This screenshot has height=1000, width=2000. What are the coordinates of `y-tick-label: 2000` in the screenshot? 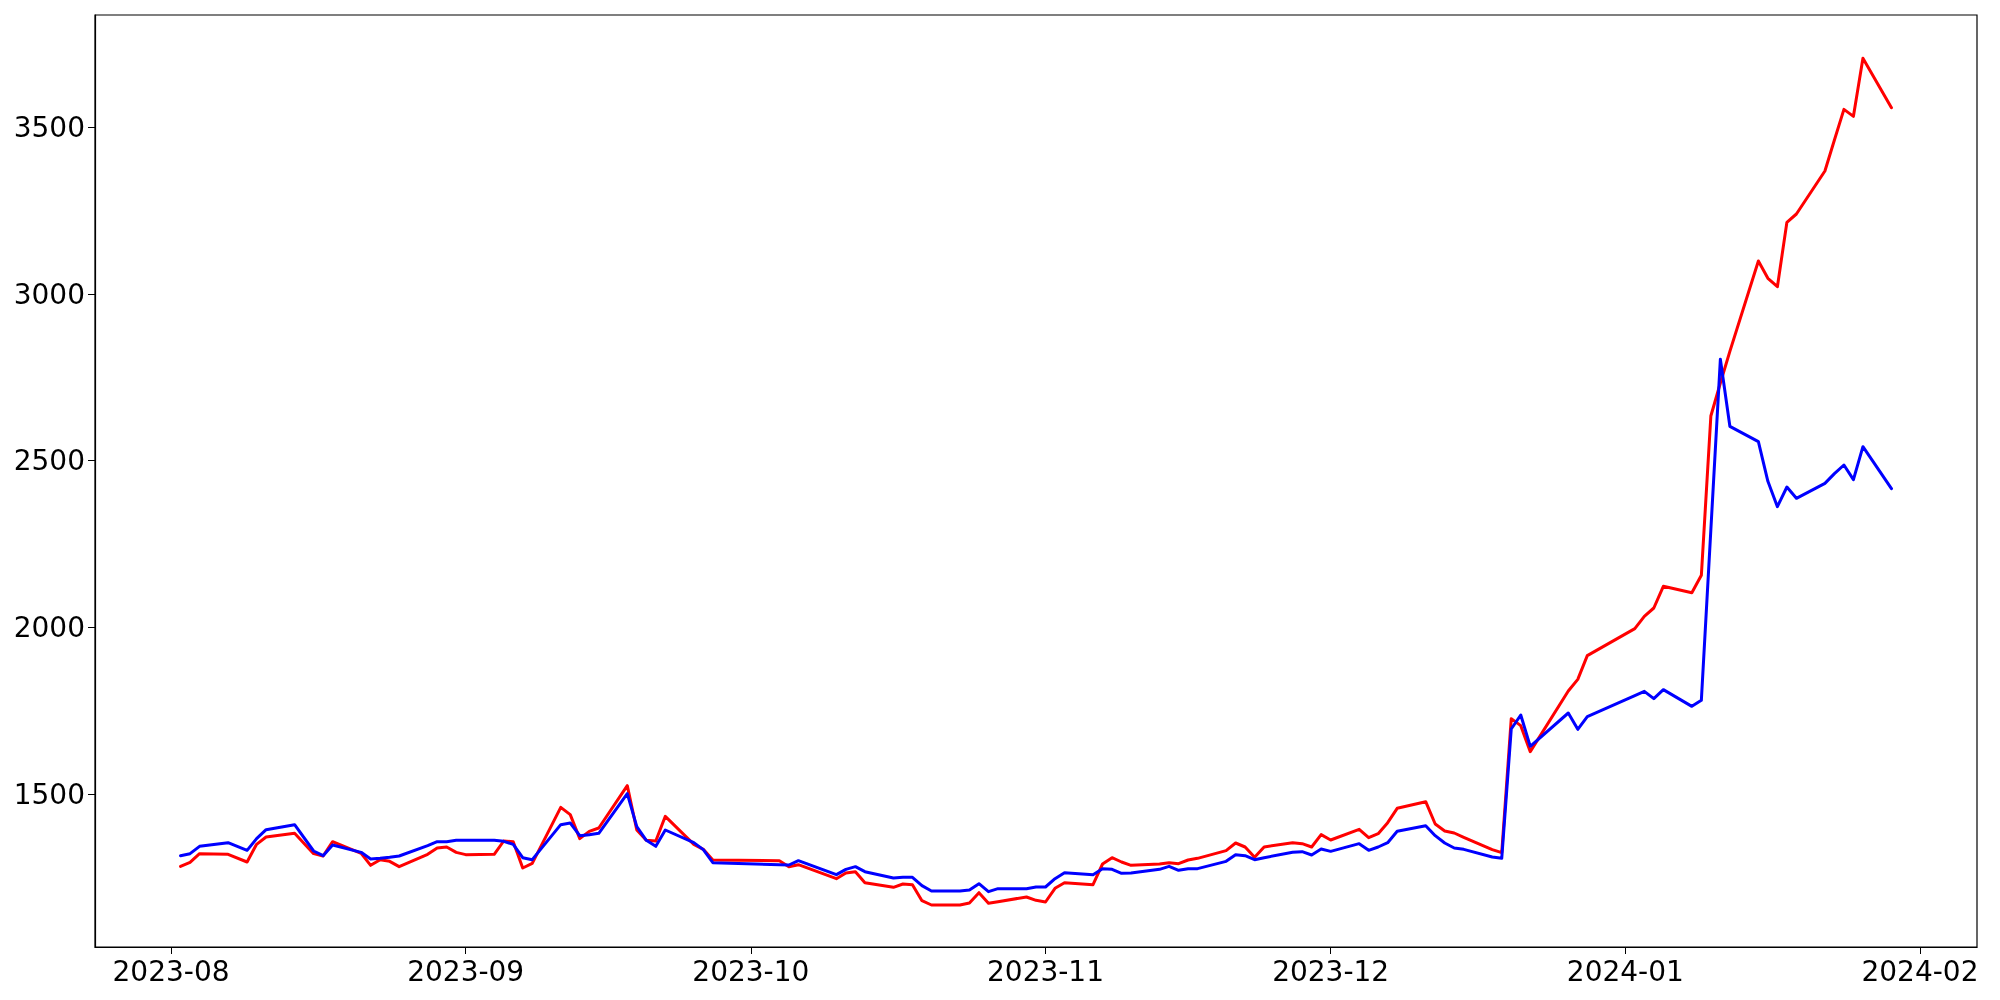 It's located at (49, 627).